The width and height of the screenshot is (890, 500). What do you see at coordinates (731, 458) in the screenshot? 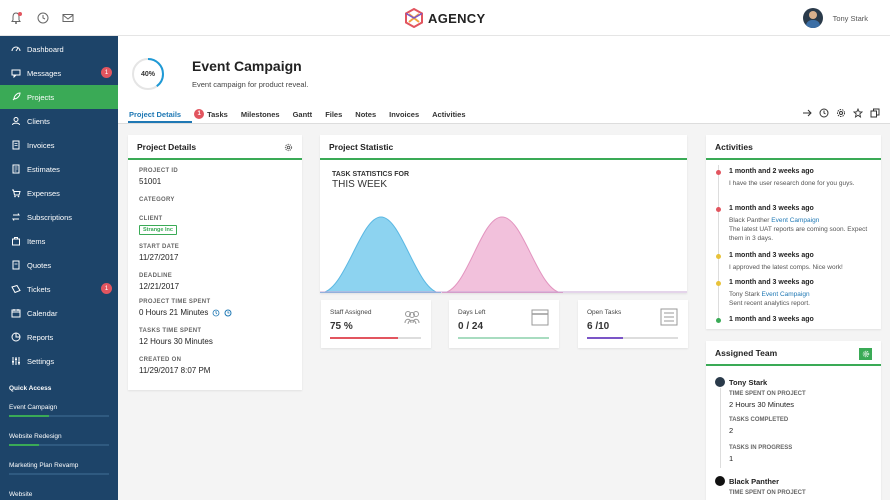
I see `stat-value: 1` at bounding box center [731, 458].